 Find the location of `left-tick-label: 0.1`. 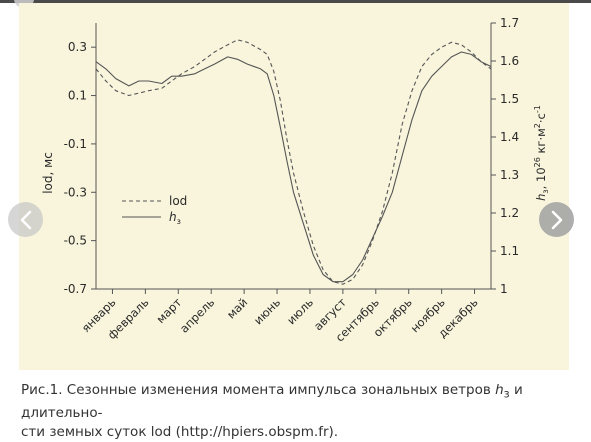

left-tick-label: 0.1 is located at coordinates (77, 96).